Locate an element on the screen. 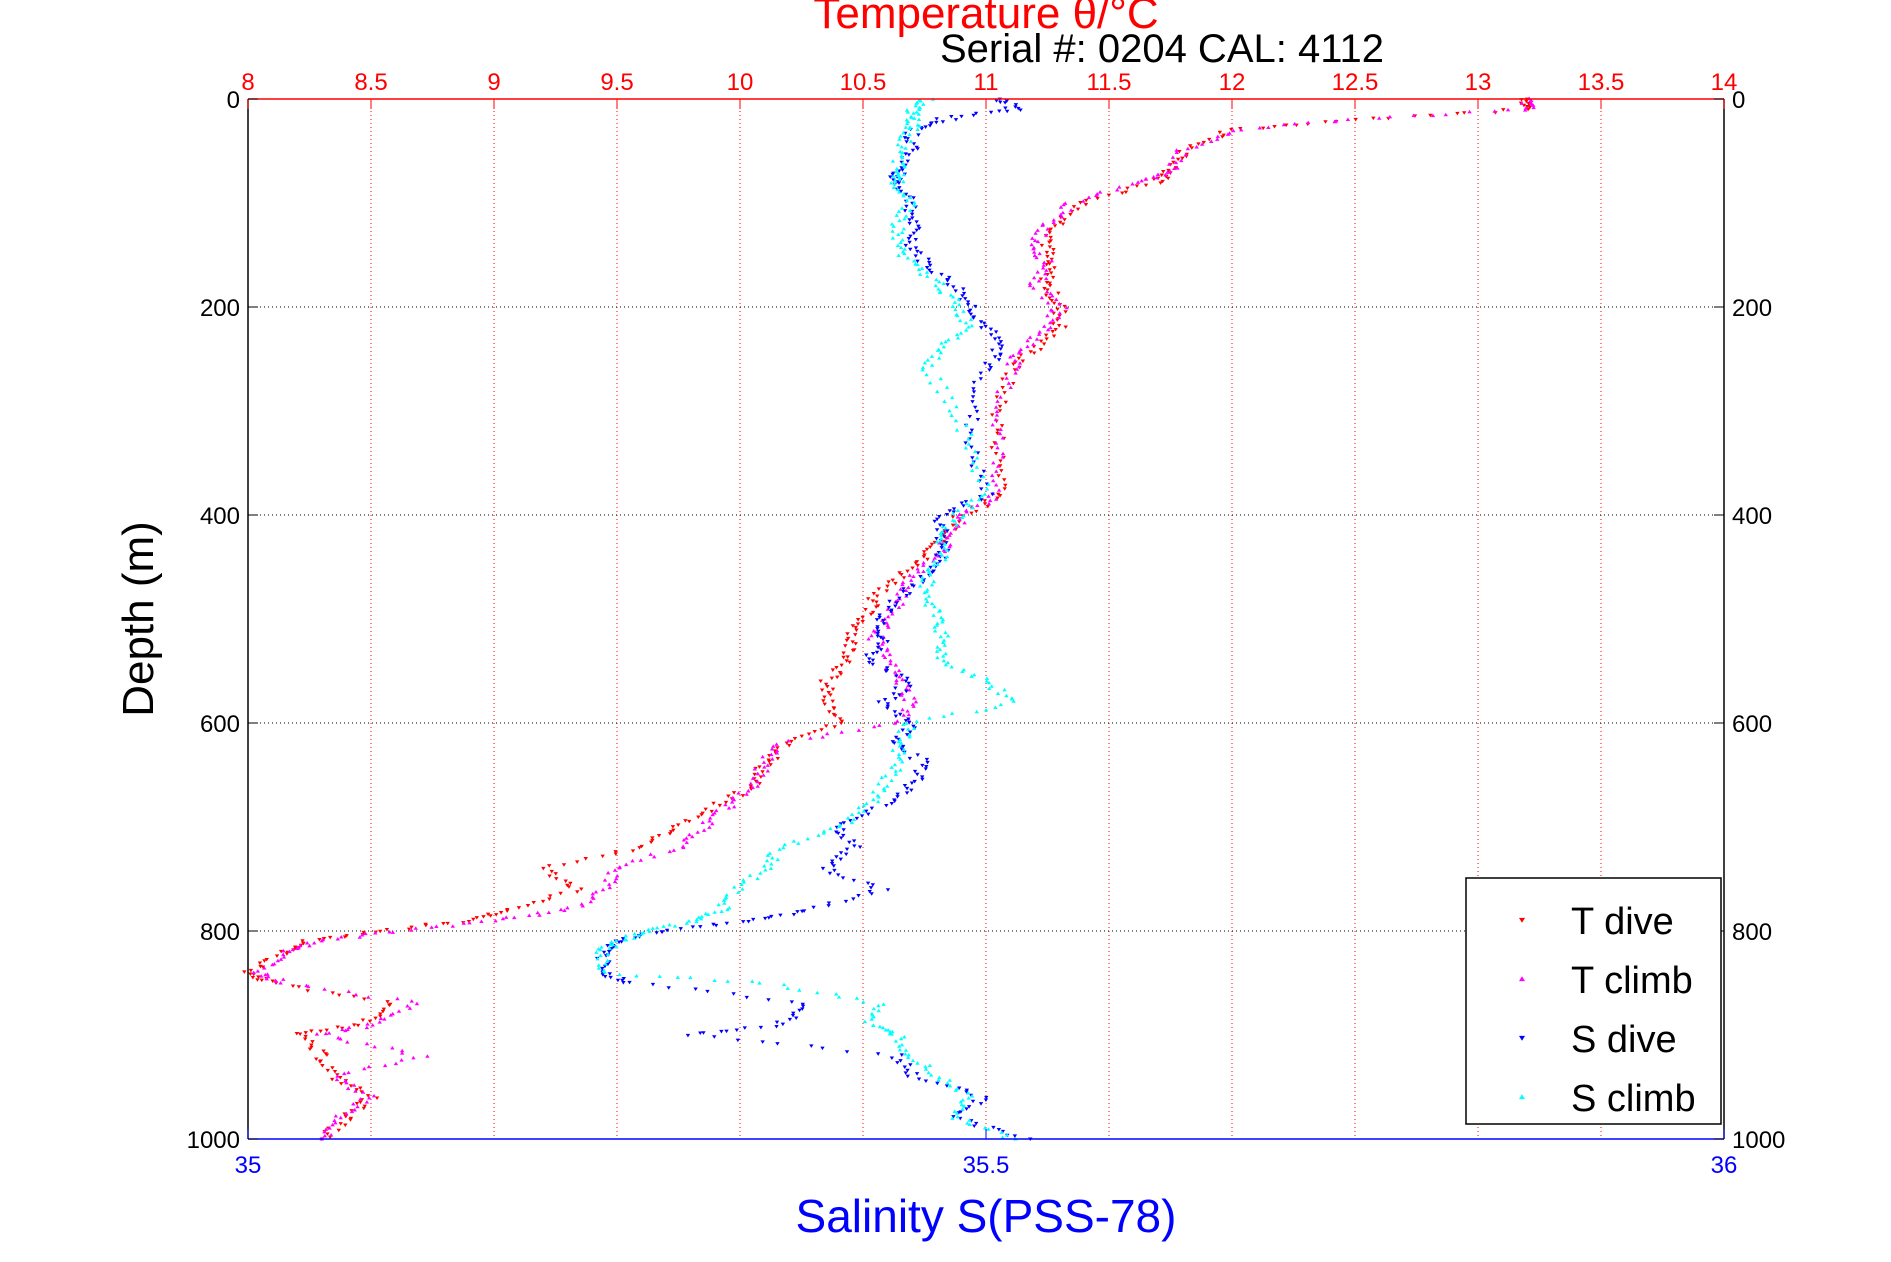 Image resolution: width=1891 pixels, height=1262 pixels. temperature-tick-label: 12 is located at coordinates (1232, 82).